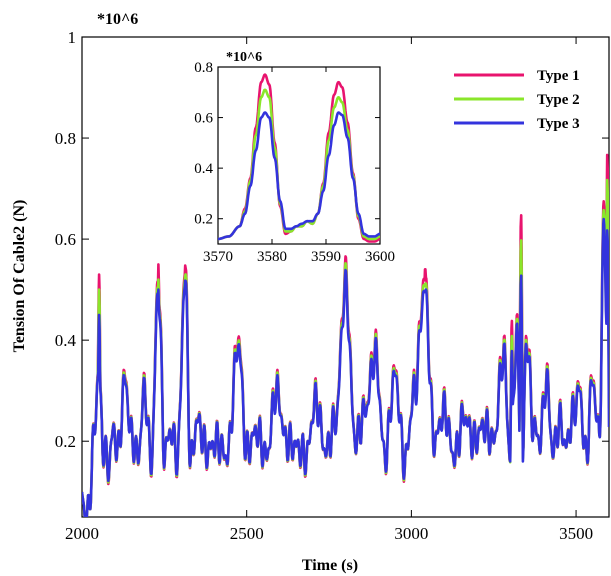 The width and height of the screenshot is (611, 576). What do you see at coordinates (203, 220) in the screenshot?
I see `inset-y-tick-label: 0.2` at bounding box center [203, 220].